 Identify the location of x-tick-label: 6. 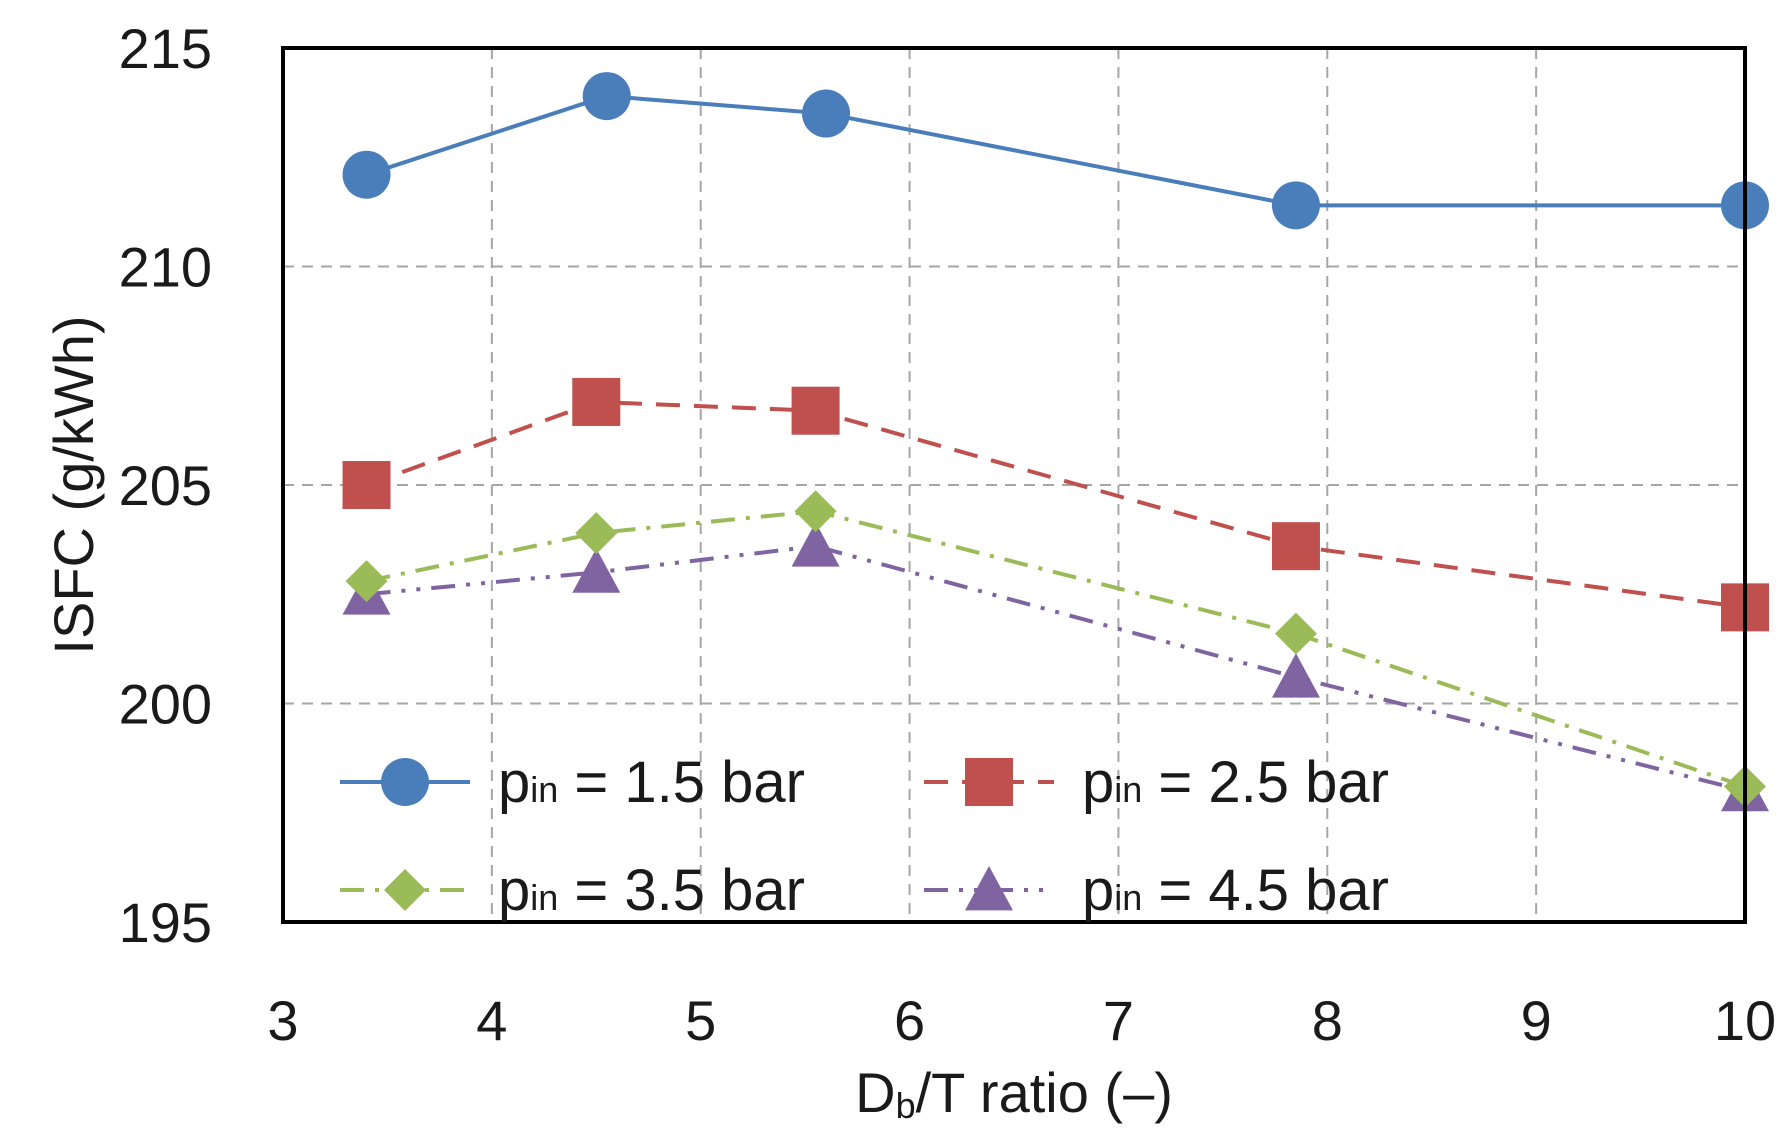
(909, 1020).